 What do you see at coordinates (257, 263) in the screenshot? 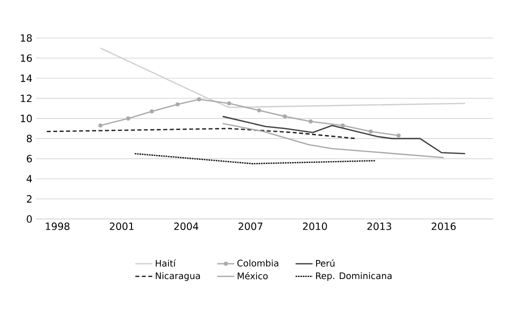
I see `legend-label: Colombia` at bounding box center [257, 263].